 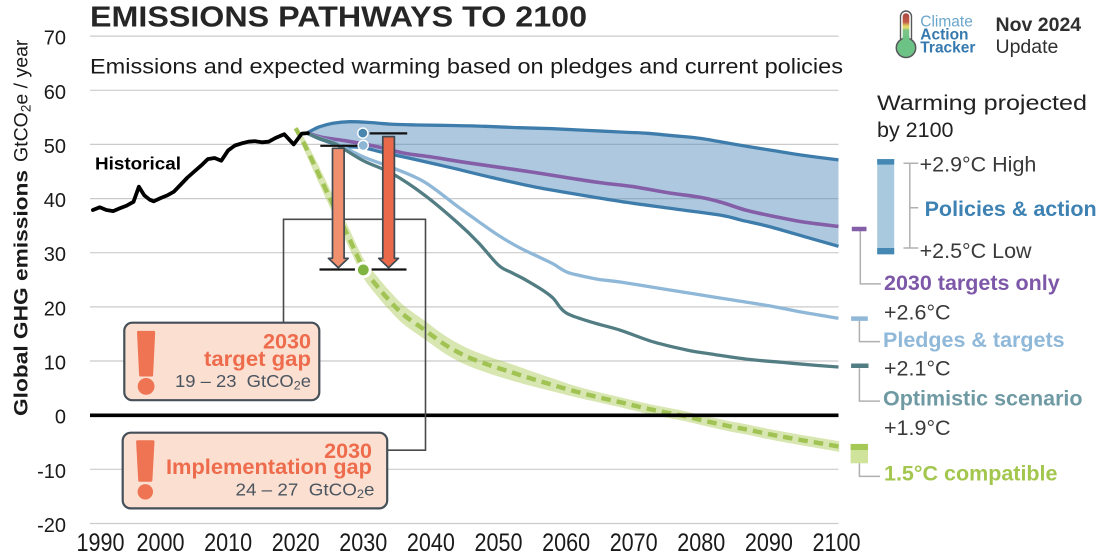 I want to click on svg-text:19 – 23 GtCO2e: 19 – 23 GtCO 2e, so click(x=243, y=382).